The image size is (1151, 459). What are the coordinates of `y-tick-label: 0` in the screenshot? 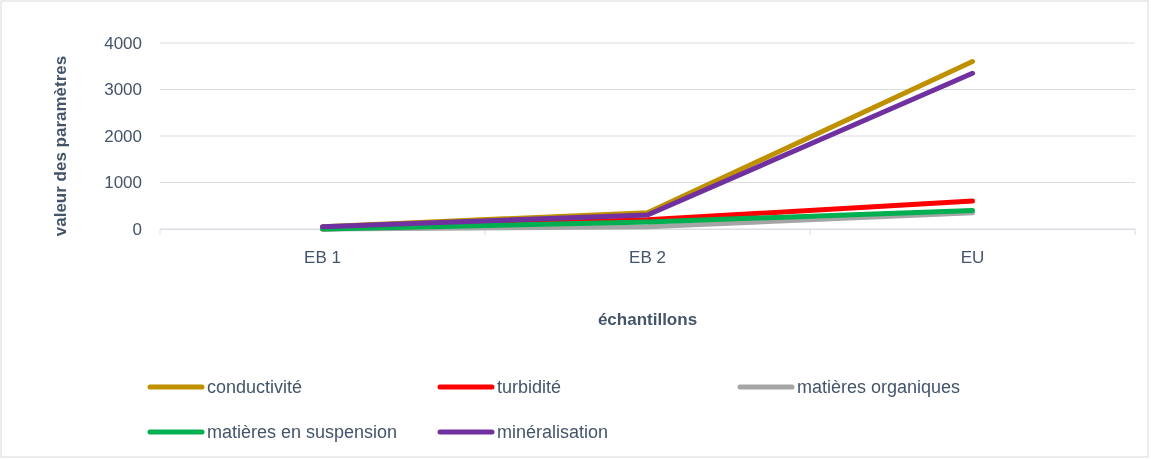 It's located at (137, 229).